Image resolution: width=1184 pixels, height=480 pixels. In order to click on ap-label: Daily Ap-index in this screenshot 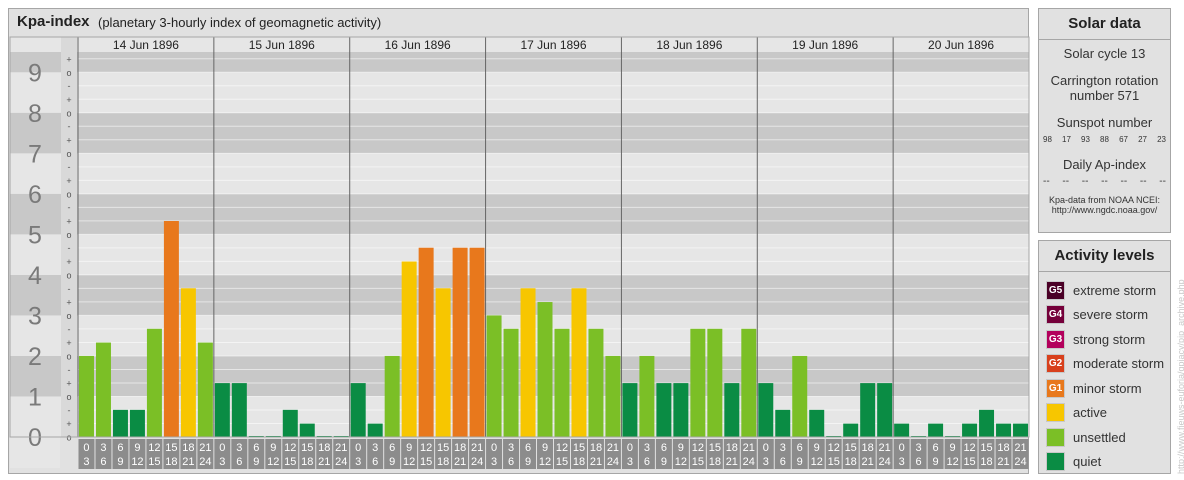, I will do `click(1104, 164)`.